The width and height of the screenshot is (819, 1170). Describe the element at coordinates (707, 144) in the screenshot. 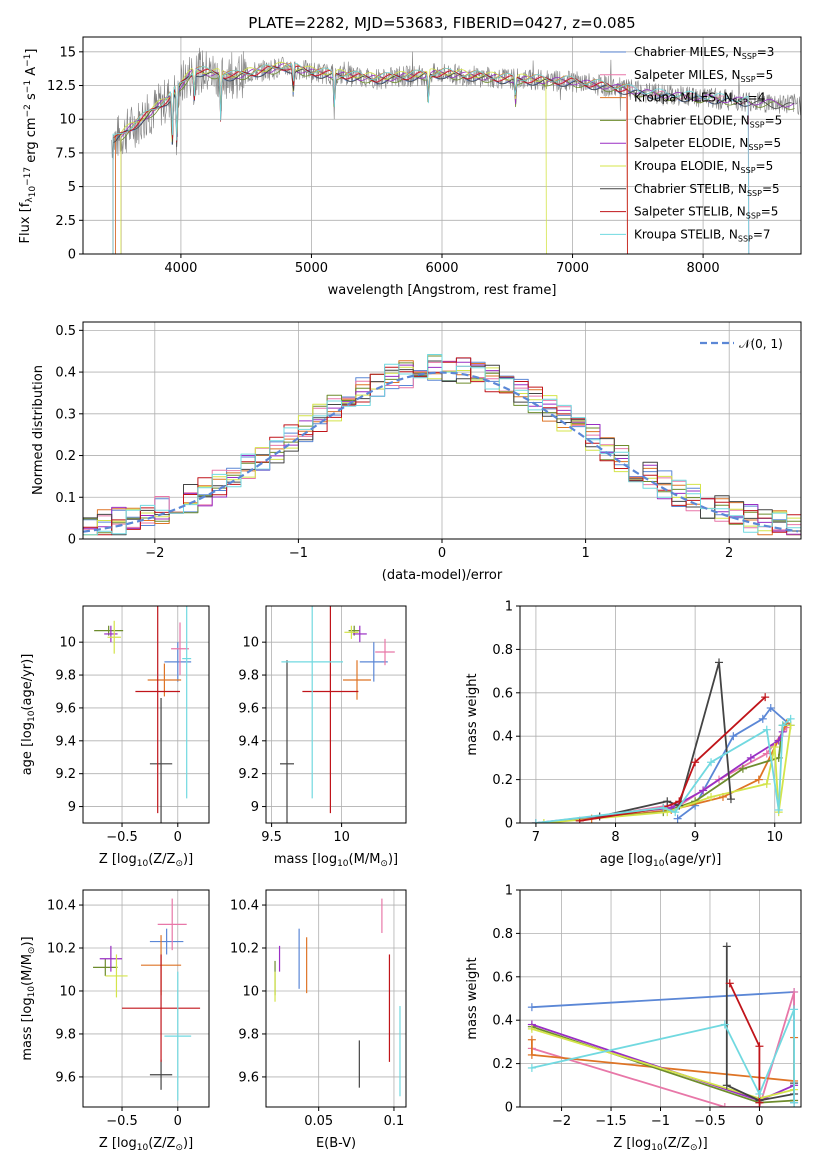

I see `legend-entry: Salpeter ELODIE, NSSP=5` at that location.